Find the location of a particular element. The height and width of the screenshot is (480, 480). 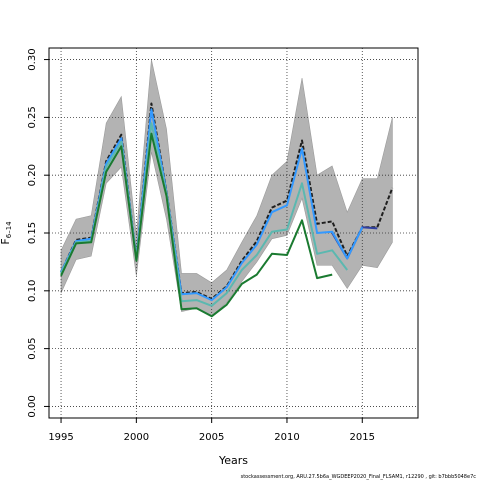

y-tick-label-4: 0.20 is located at coordinates (32, 175).